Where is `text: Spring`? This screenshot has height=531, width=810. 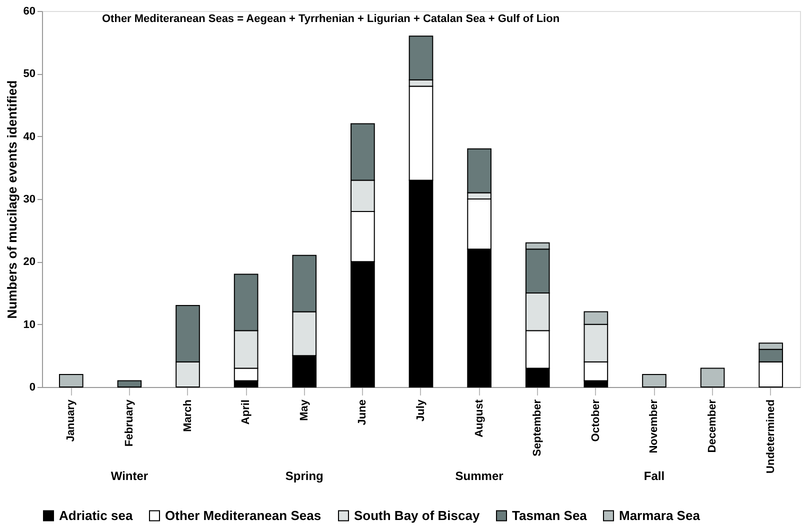
text: Spring is located at coordinates (304, 476).